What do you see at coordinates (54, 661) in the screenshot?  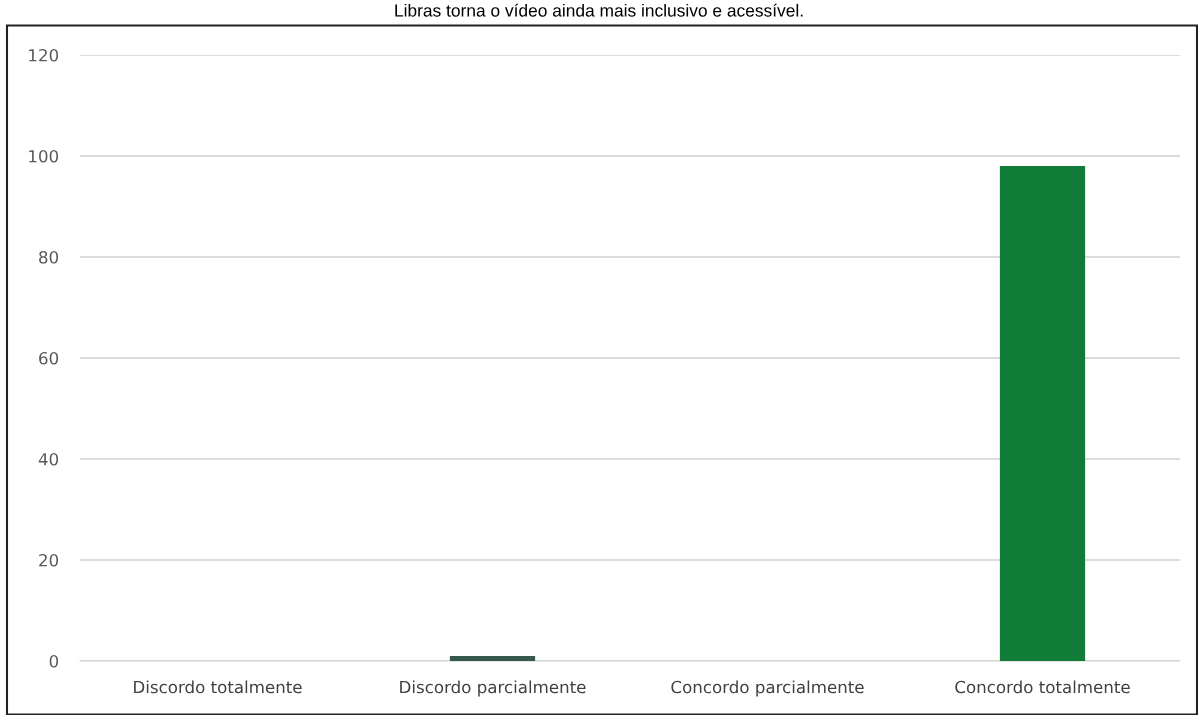 I see `y-tick-label: 0` at bounding box center [54, 661].